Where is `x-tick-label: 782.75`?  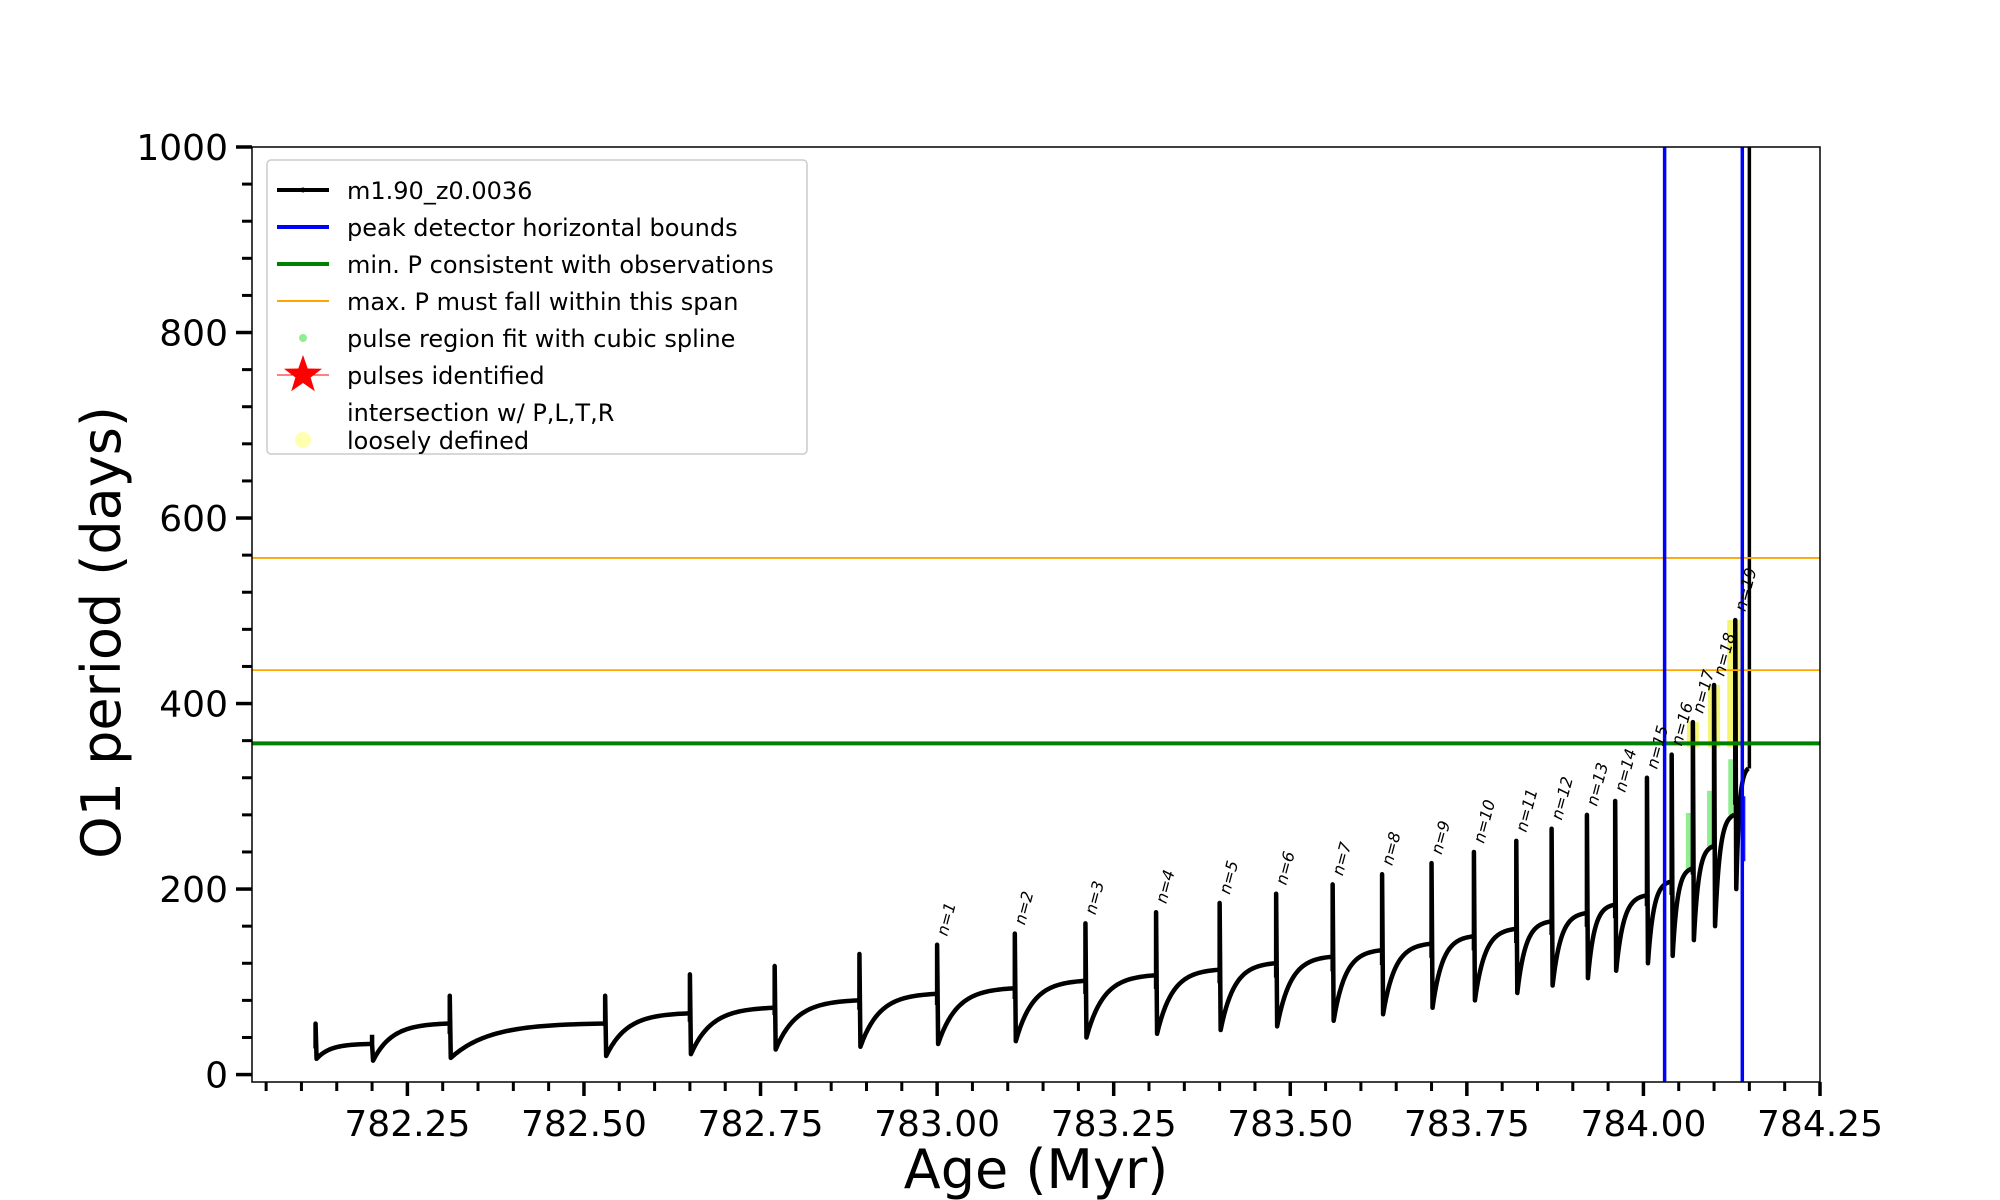
x-tick-label: 782.75 is located at coordinates (761, 1124).